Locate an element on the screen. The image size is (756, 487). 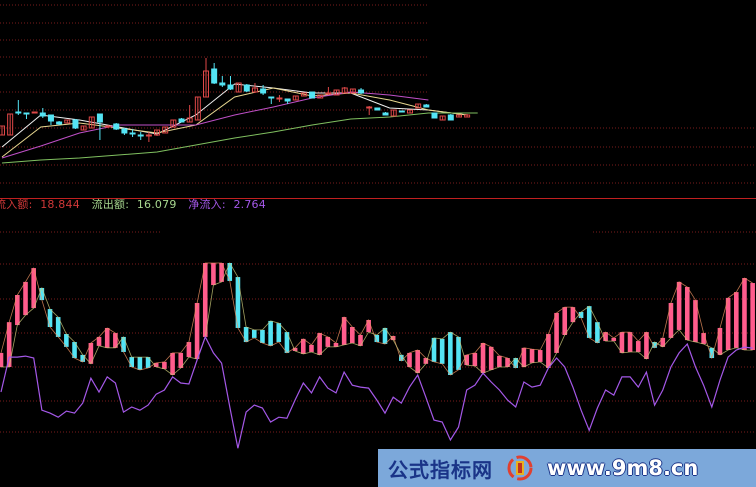
inflow-value: 18.844 is located at coordinates (60, 204).